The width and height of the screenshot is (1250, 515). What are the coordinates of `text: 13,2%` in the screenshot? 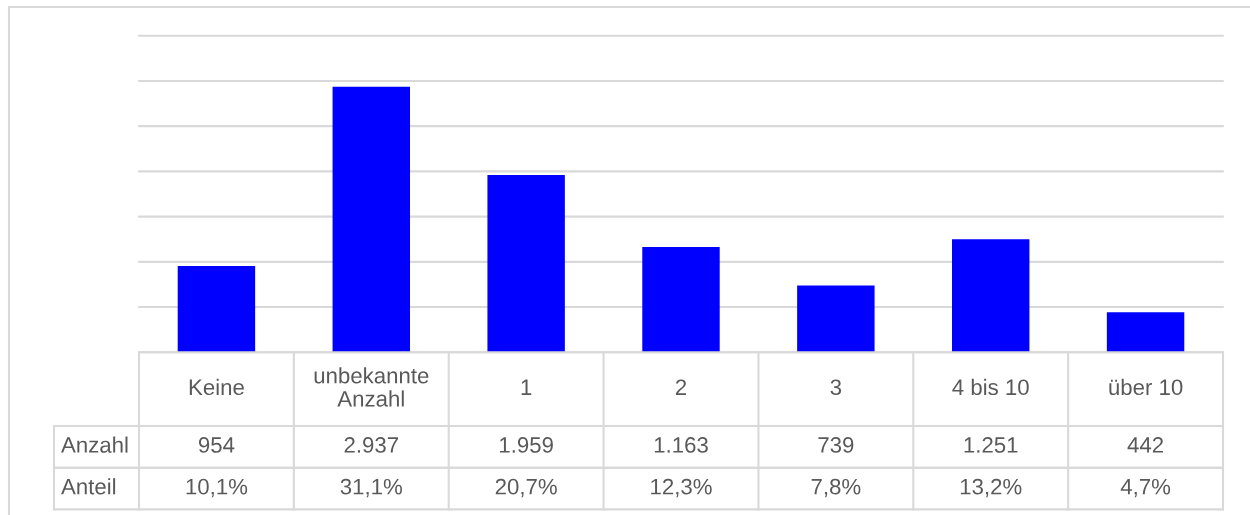 It's located at (991, 488).